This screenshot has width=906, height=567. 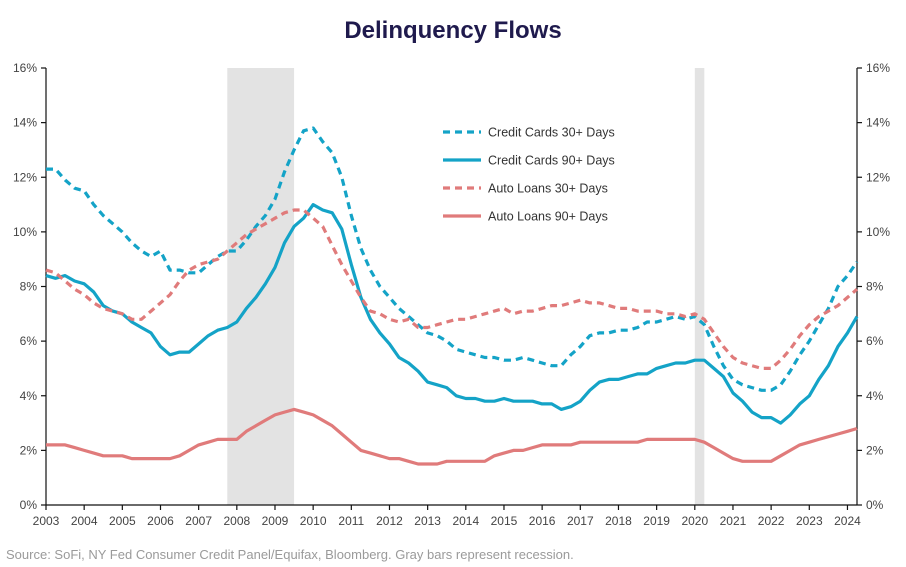 I want to click on legend-label: Credit Cards 30+ Days, so click(x=551, y=133).